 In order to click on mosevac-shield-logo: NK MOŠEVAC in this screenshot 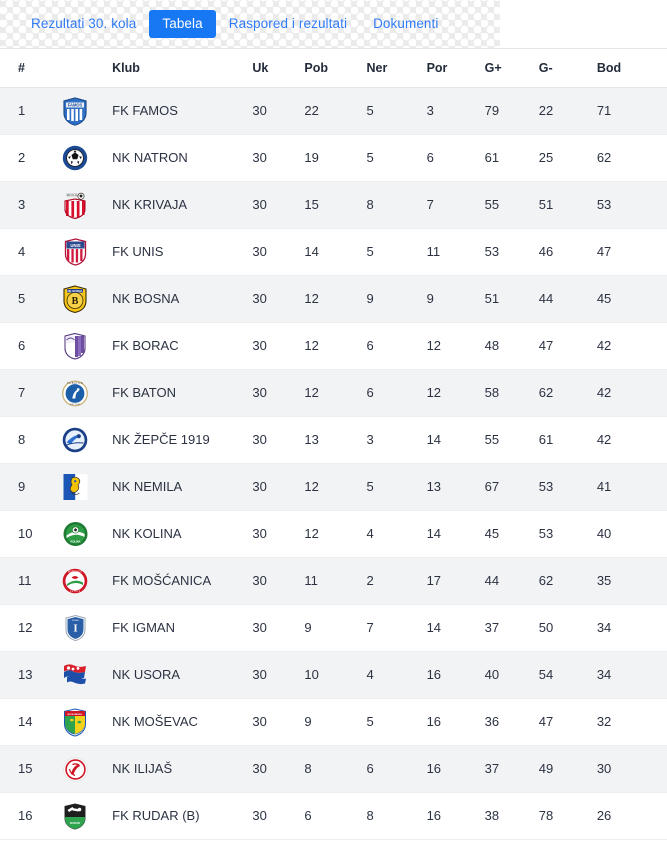, I will do `click(75, 722)`.